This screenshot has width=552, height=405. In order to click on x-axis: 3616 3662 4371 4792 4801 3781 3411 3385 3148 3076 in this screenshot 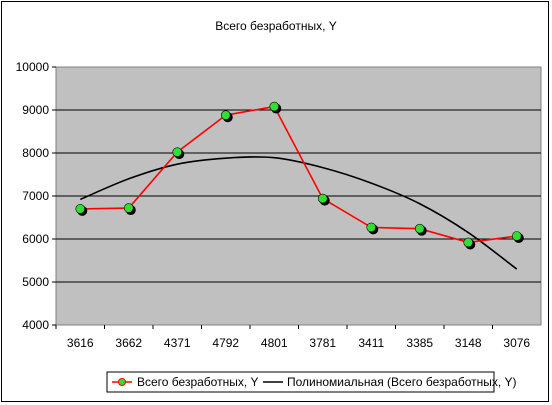, I will do `click(292, 337)`.